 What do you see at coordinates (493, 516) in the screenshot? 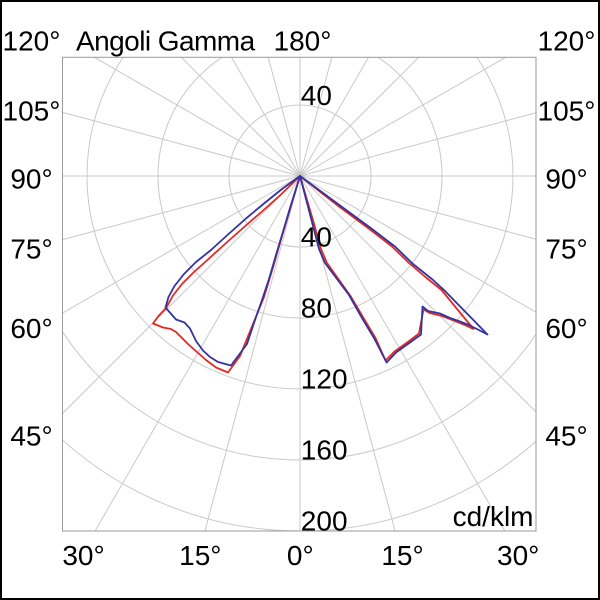
I see `svg-text: cd/klm` at bounding box center [493, 516].